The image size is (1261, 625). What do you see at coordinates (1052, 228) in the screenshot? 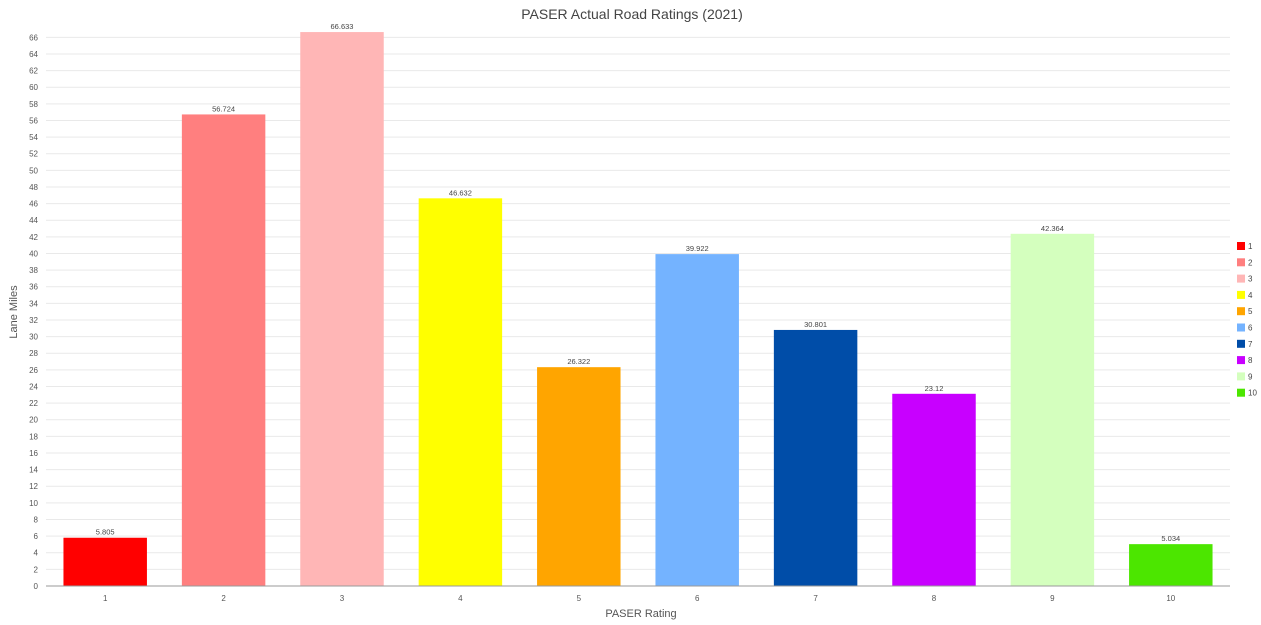
I see `data-label: 42.364` at bounding box center [1052, 228].